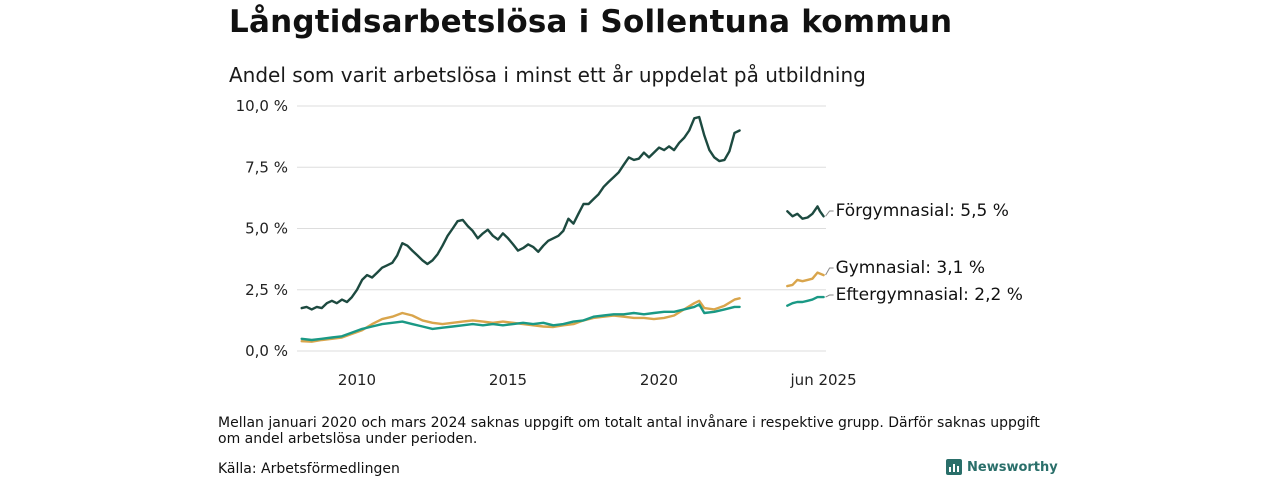 This screenshot has width=1280, height=480. Describe the element at coordinates (929, 295) in the screenshot. I see `series-label-eftergymnasial: Eftergymnasial: 2,2 %` at that location.